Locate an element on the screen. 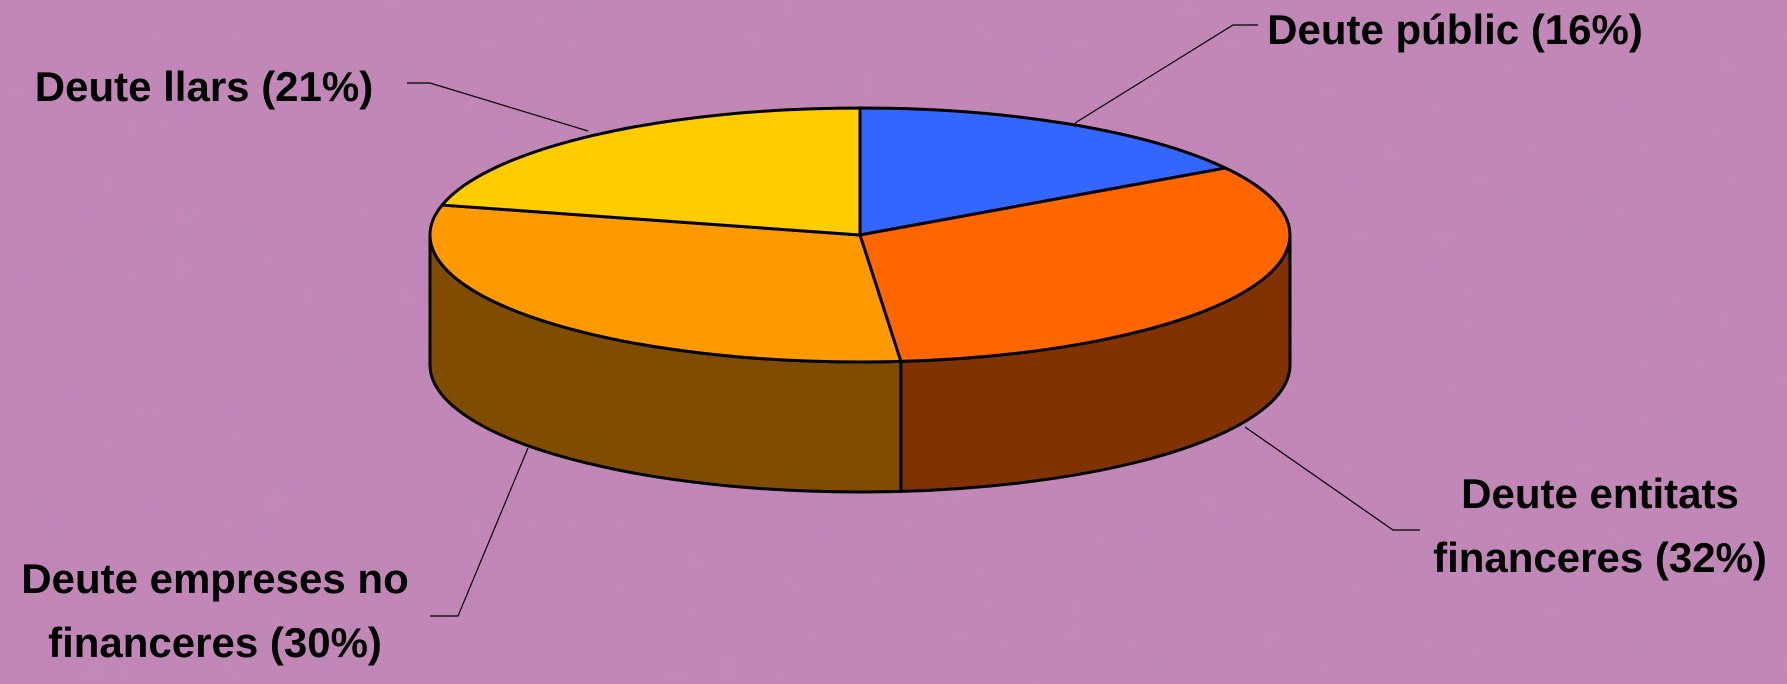  slice-label-companies: Deute empreses no financeres (30%) is located at coordinates (214, 610).